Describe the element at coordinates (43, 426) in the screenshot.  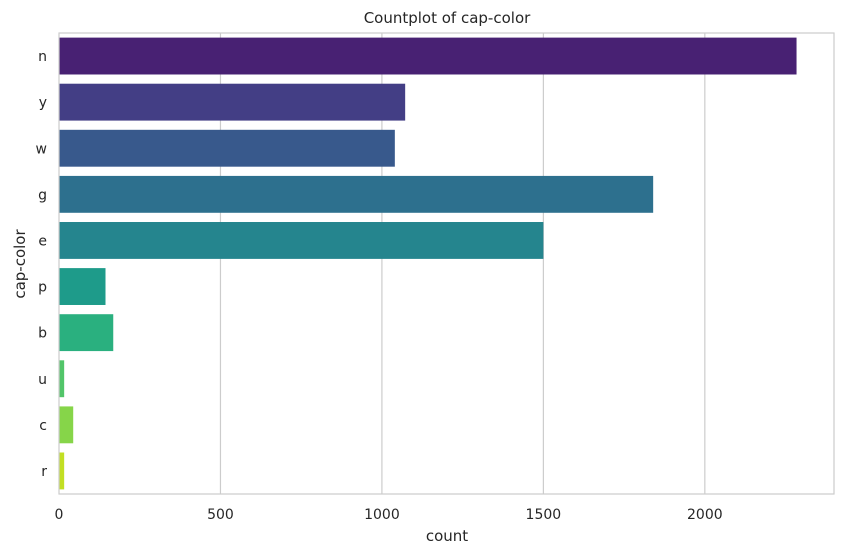
I see `y-tick-label: c` at that location.